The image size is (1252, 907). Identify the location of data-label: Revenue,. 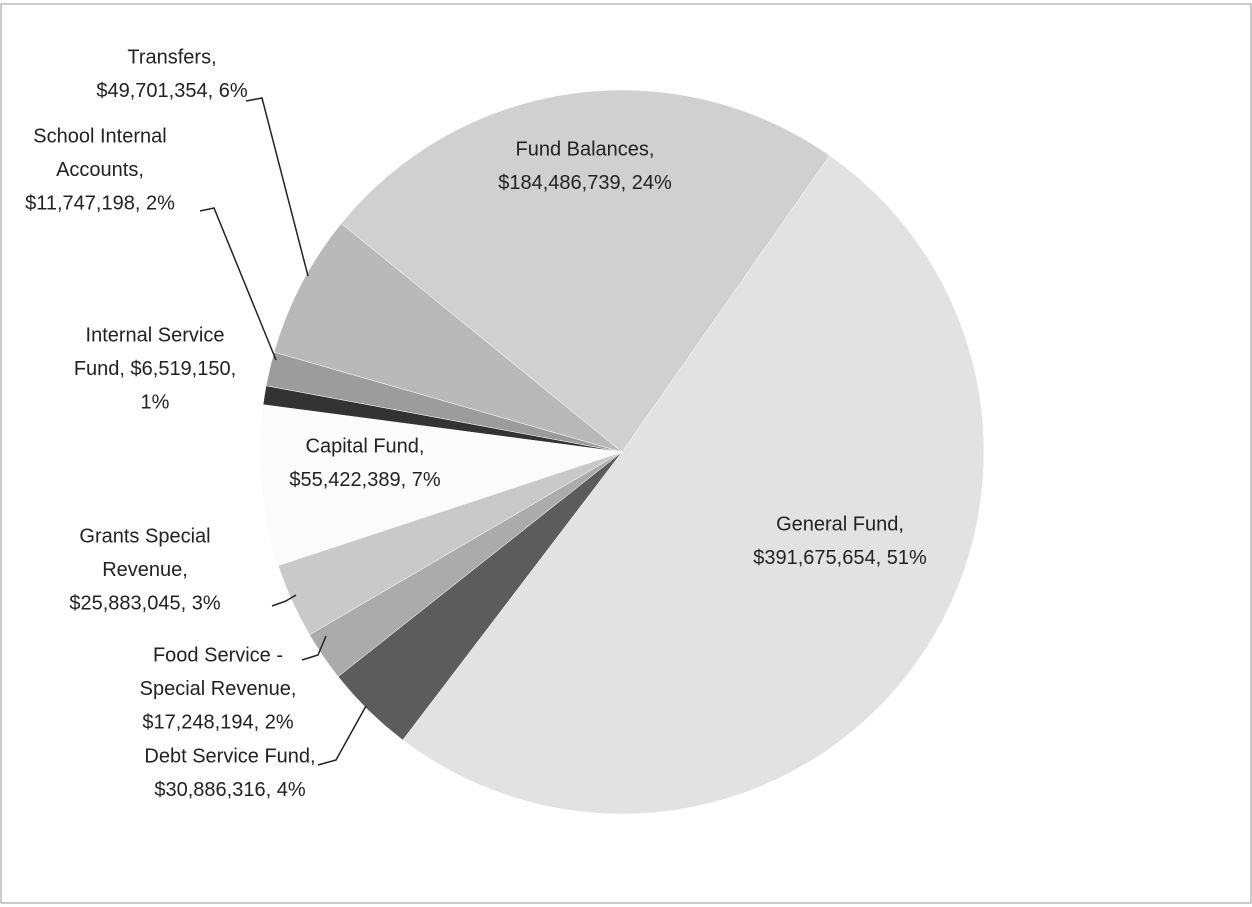
(145, 570).